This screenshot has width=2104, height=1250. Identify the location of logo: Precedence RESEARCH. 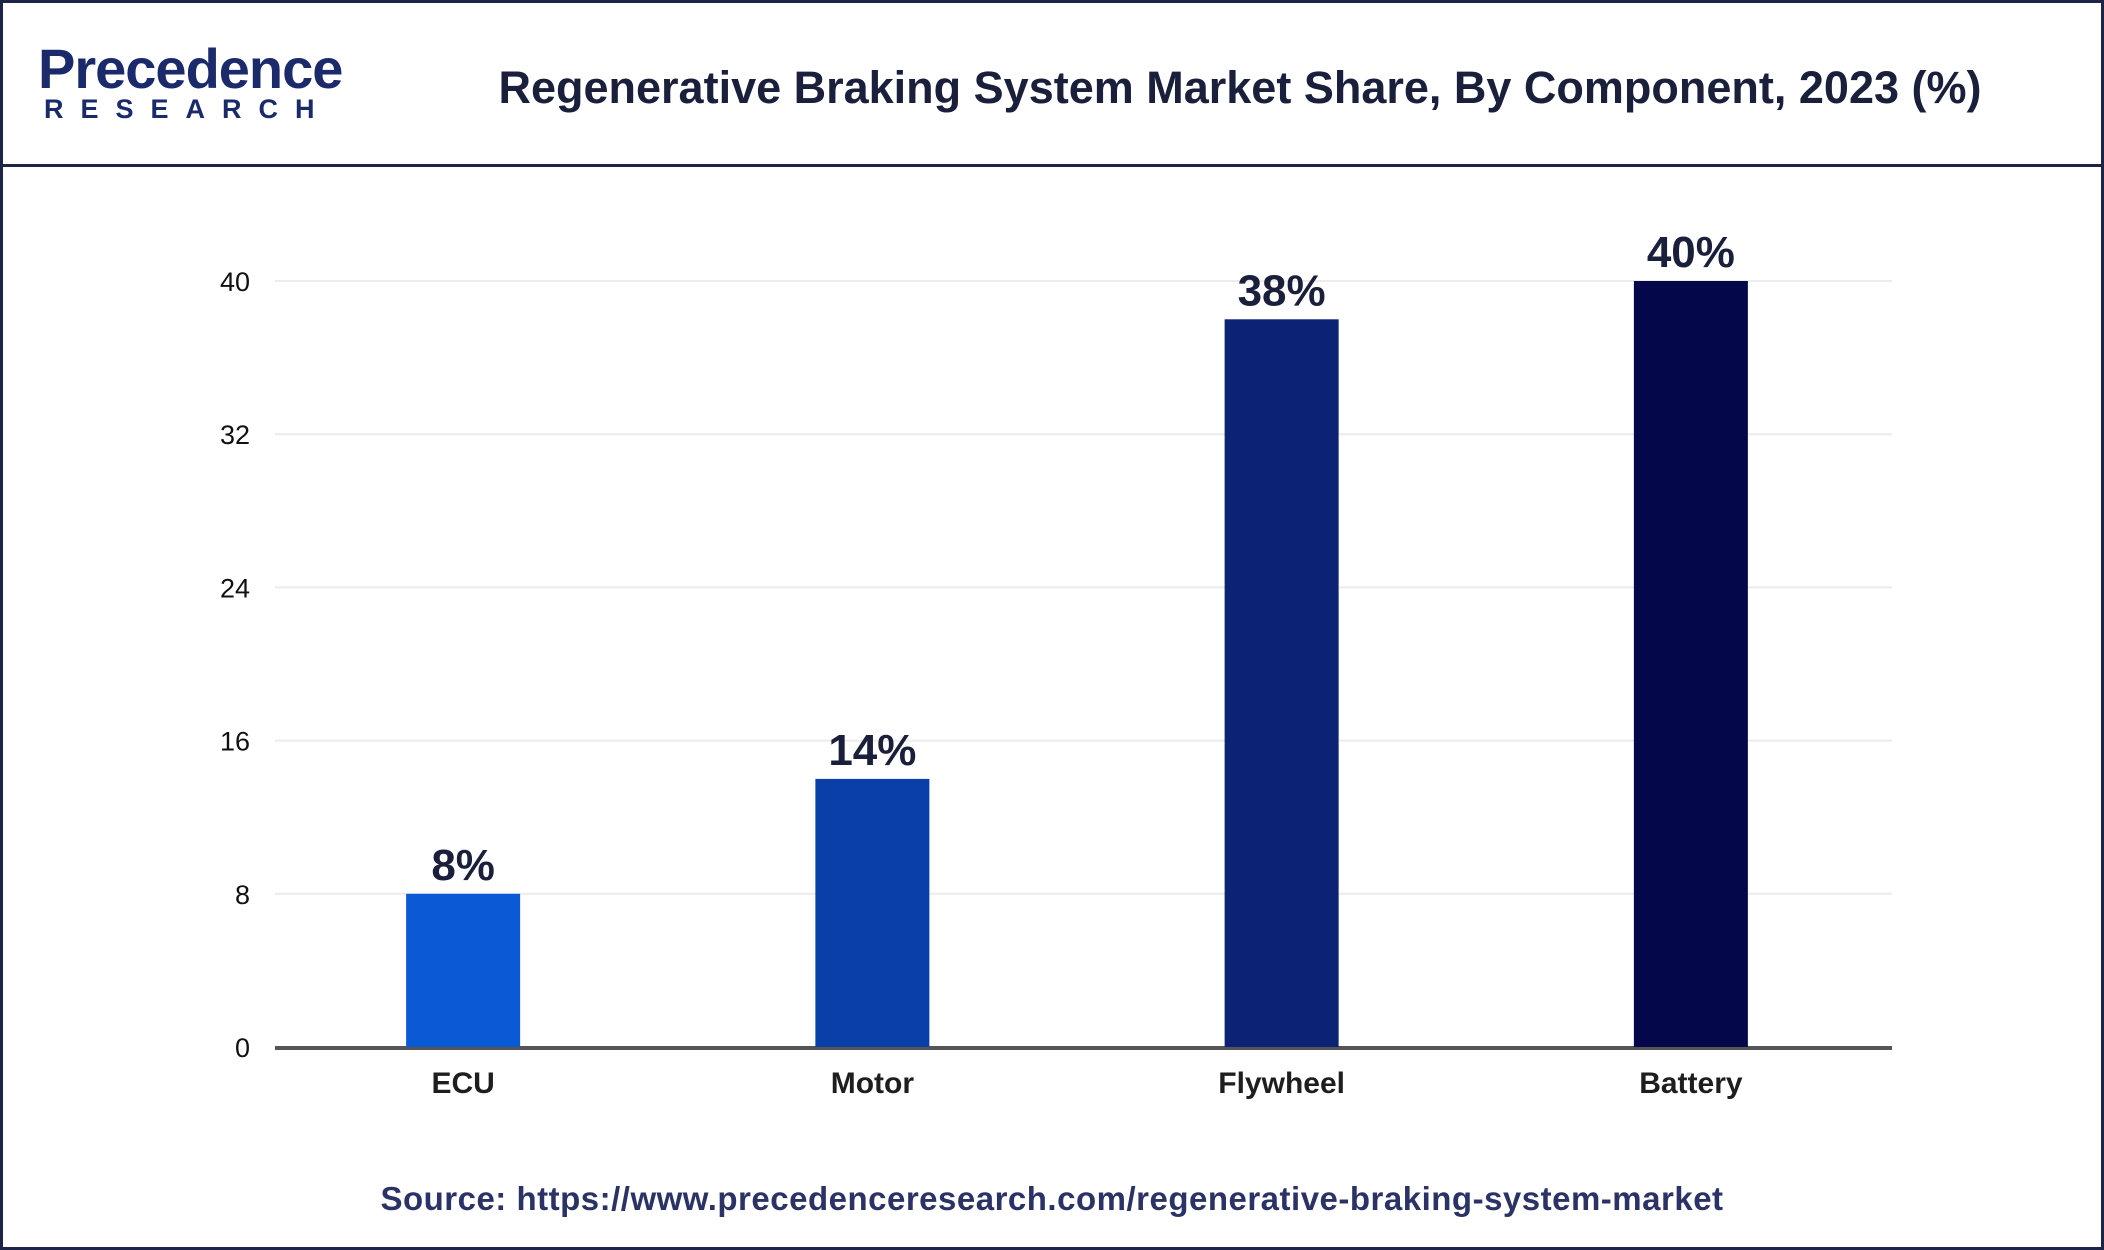
(190, 81).